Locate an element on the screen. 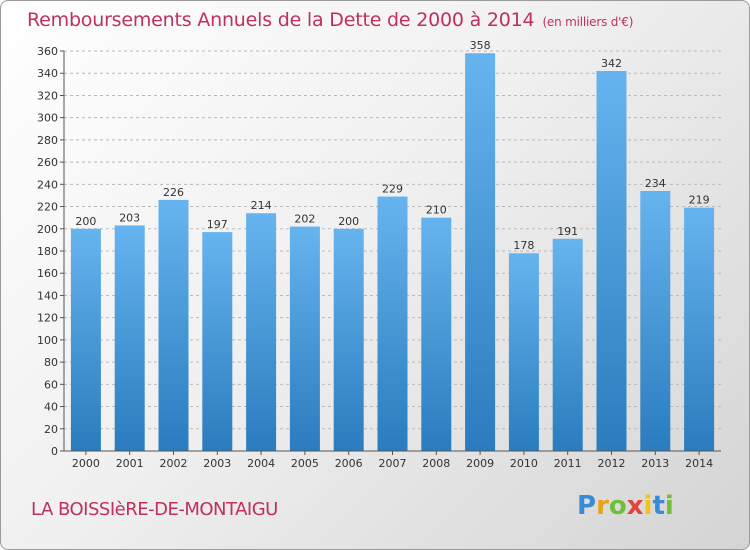  bar-2001 is located at coordinates (129, 338).